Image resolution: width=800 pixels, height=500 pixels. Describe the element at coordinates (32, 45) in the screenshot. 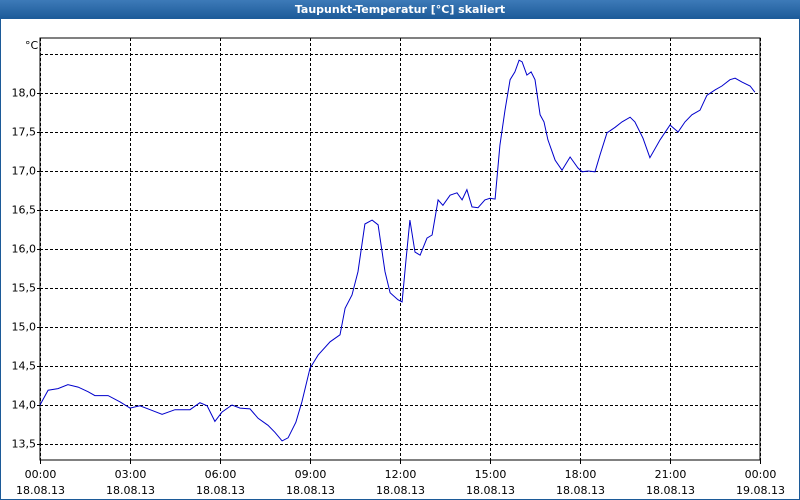

I see `y-unit: °C` at that location.